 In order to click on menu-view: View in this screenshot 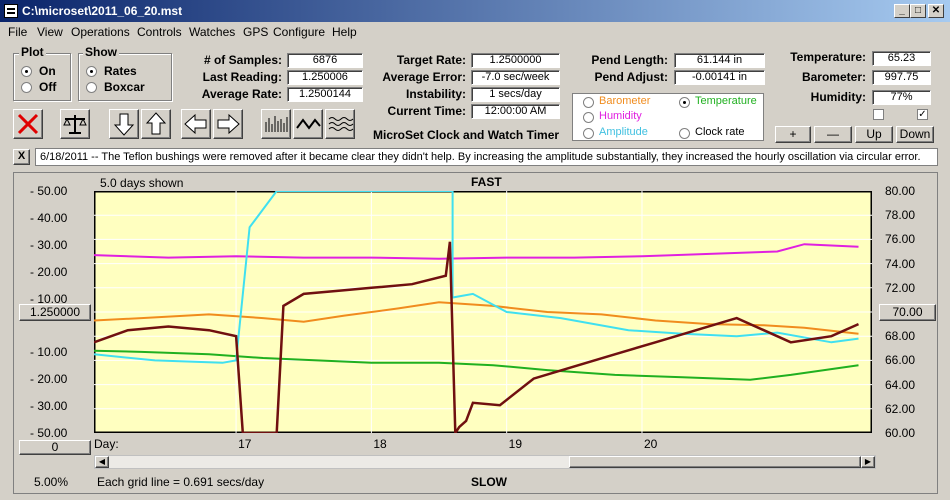, I will do `click(50, 32)`.